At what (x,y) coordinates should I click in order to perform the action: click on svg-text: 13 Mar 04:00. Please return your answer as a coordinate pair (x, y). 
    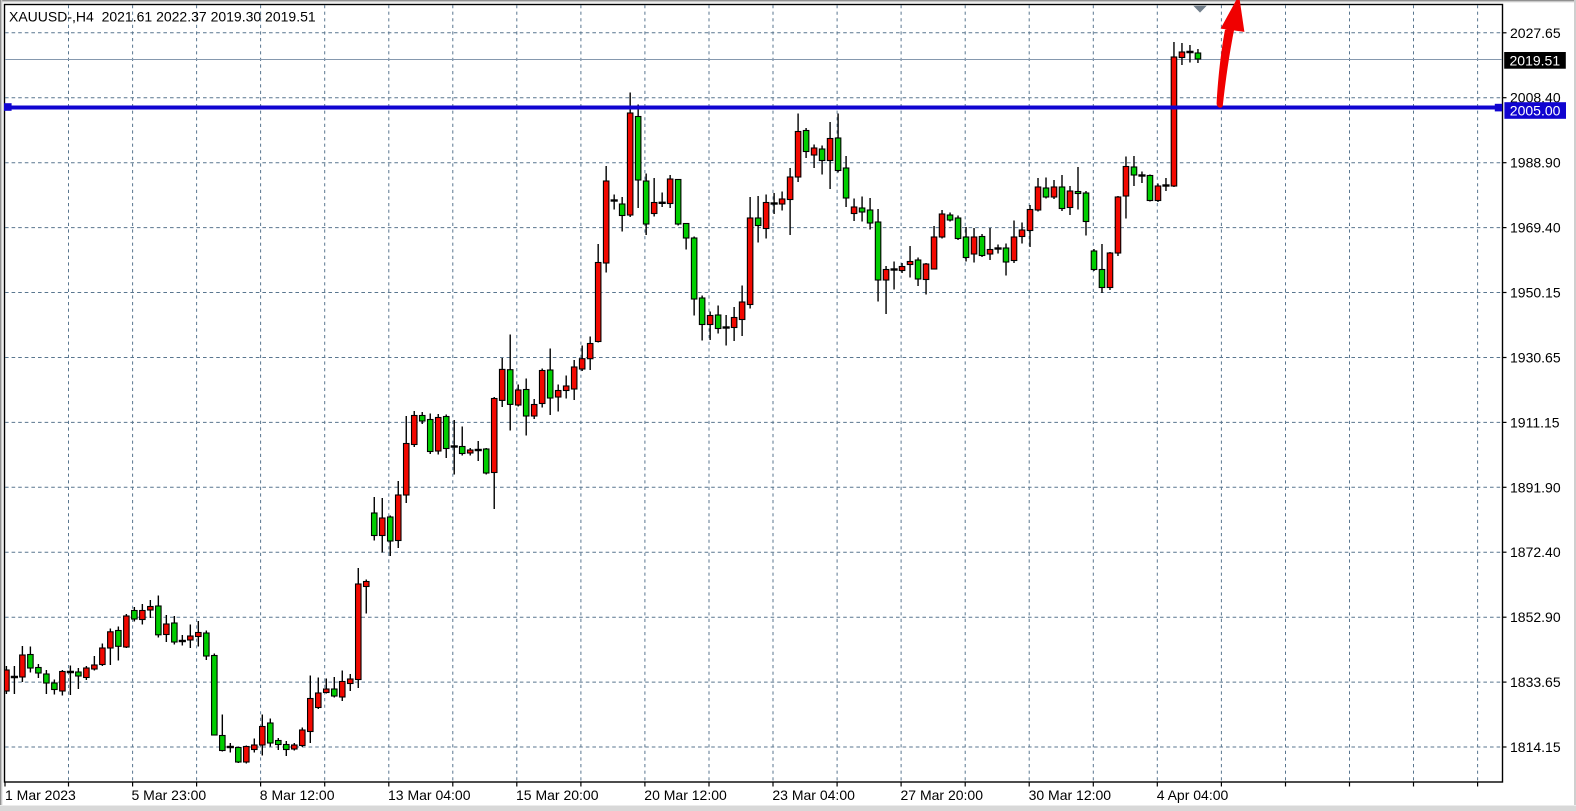
    Looking at the image, I should click on (429, 795).